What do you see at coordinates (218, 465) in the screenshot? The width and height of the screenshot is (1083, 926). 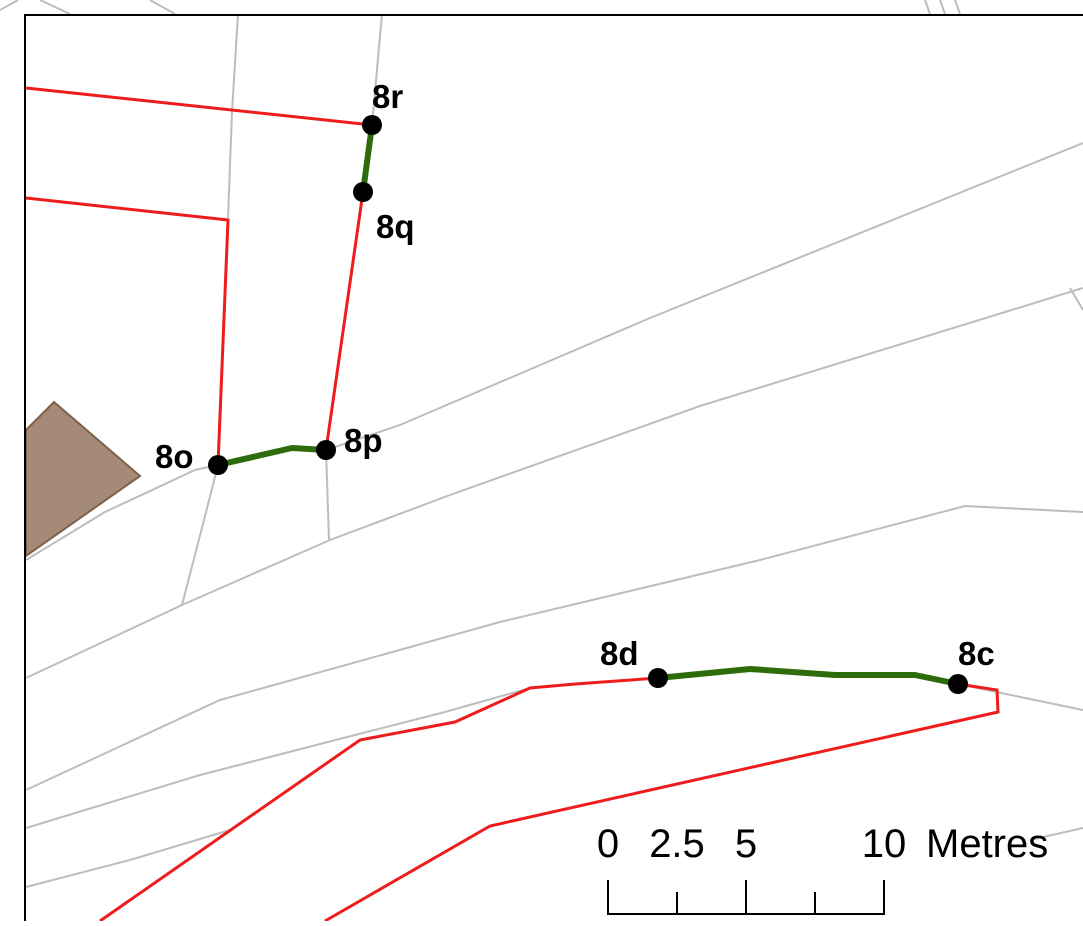 I see `point-8o` at bounding box center [218, 465].